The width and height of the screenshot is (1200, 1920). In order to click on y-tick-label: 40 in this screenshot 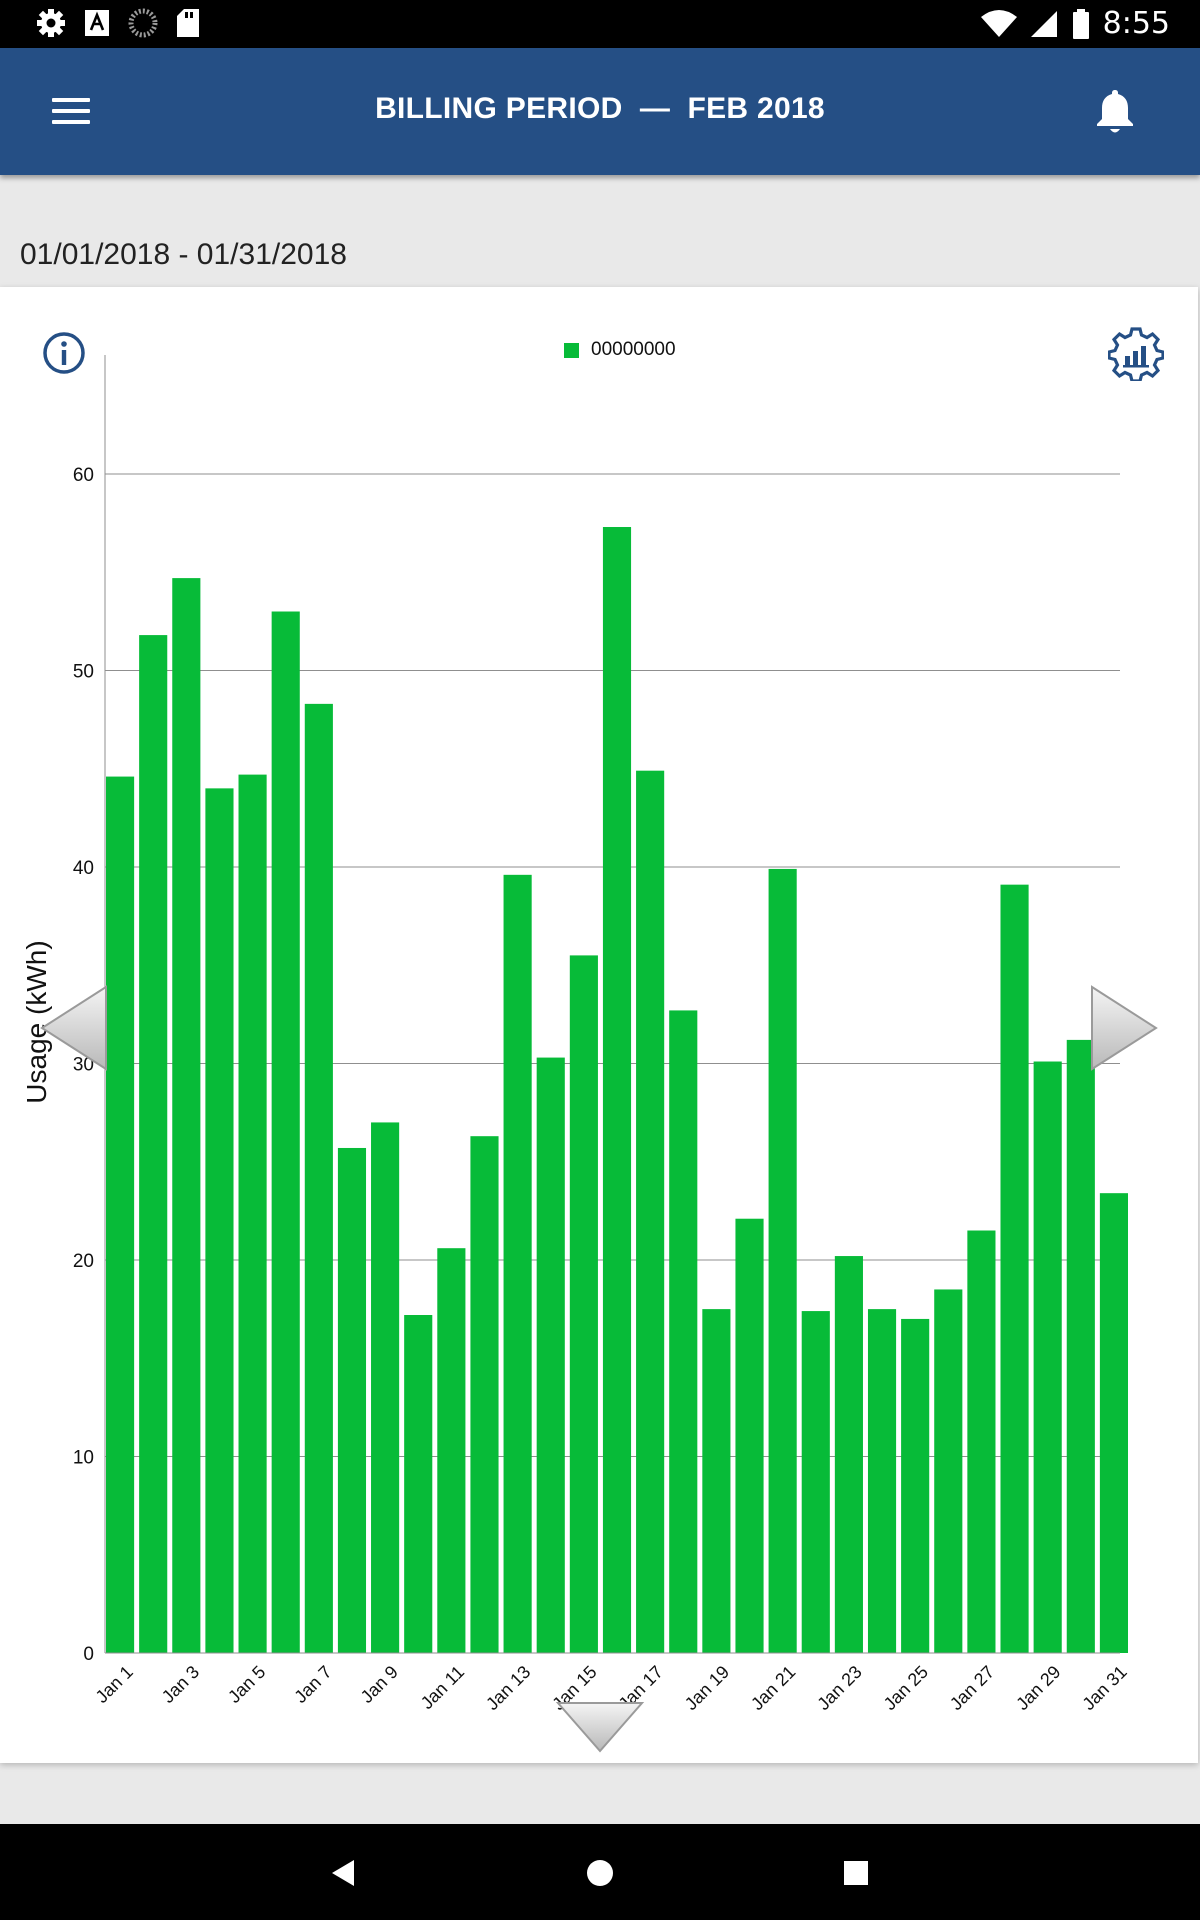, I will do `click(83, 868)`.